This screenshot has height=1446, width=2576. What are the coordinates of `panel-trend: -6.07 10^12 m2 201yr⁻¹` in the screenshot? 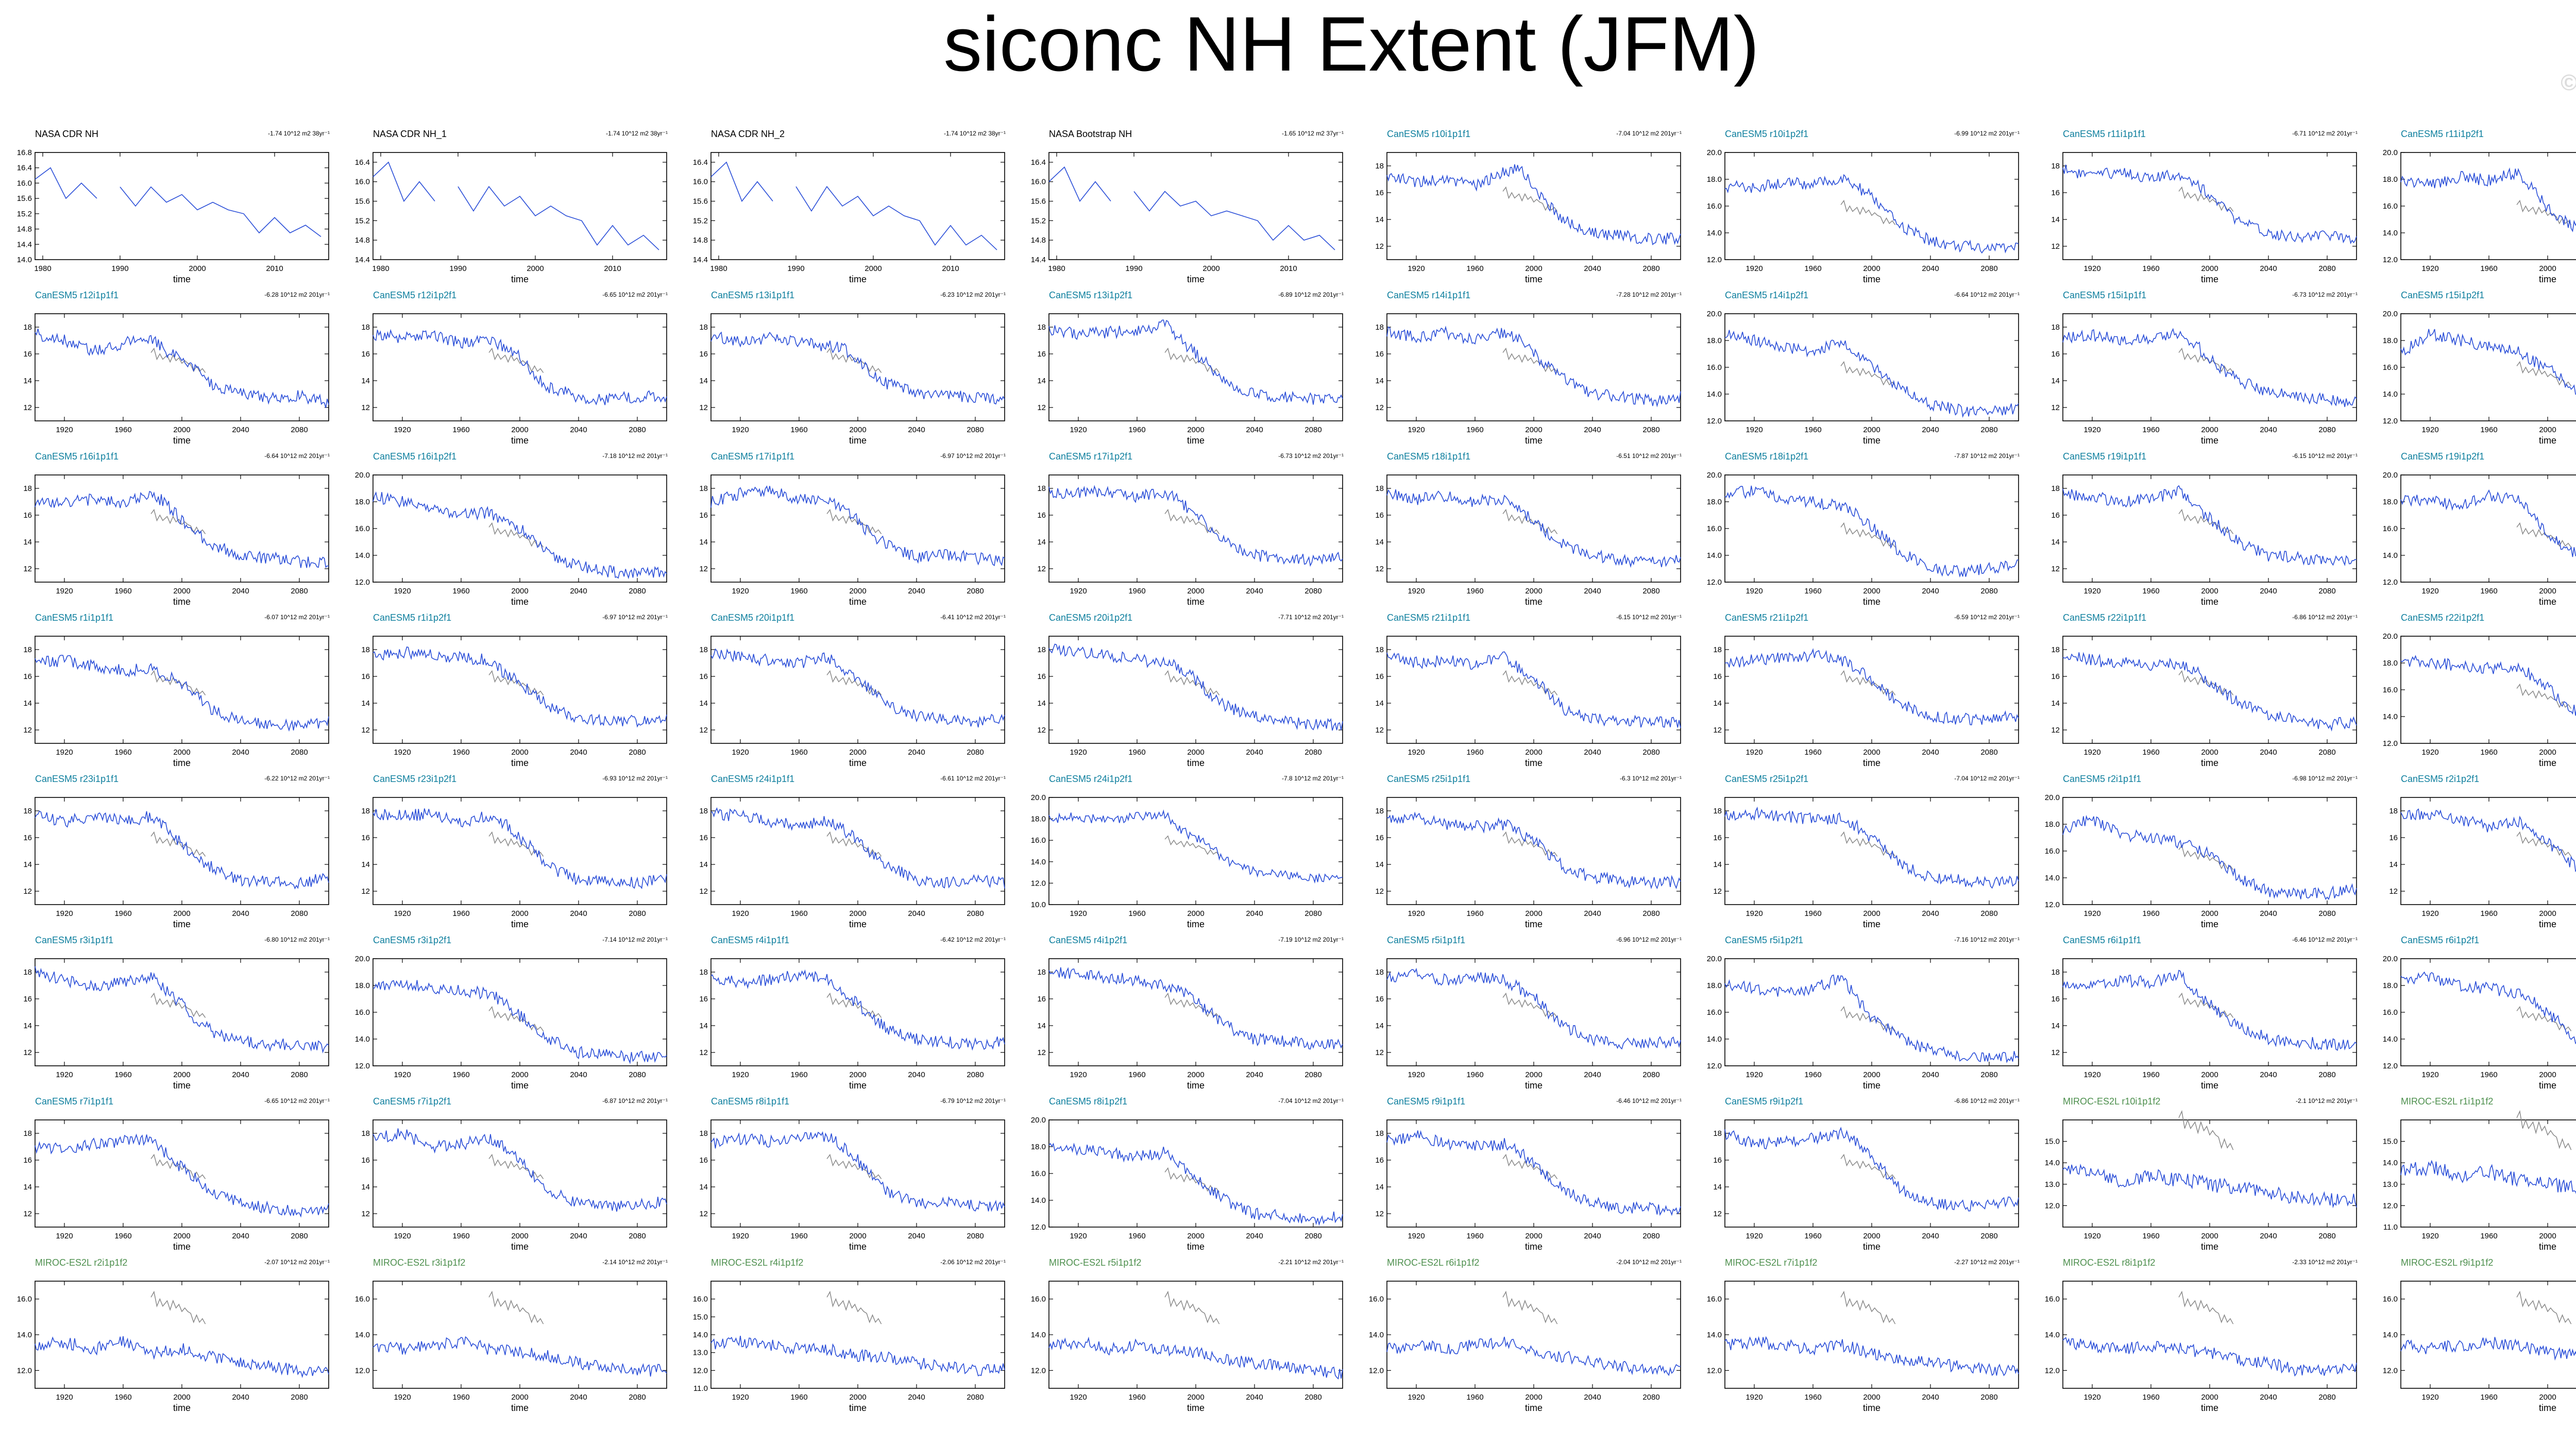 It's located at (297, 617).